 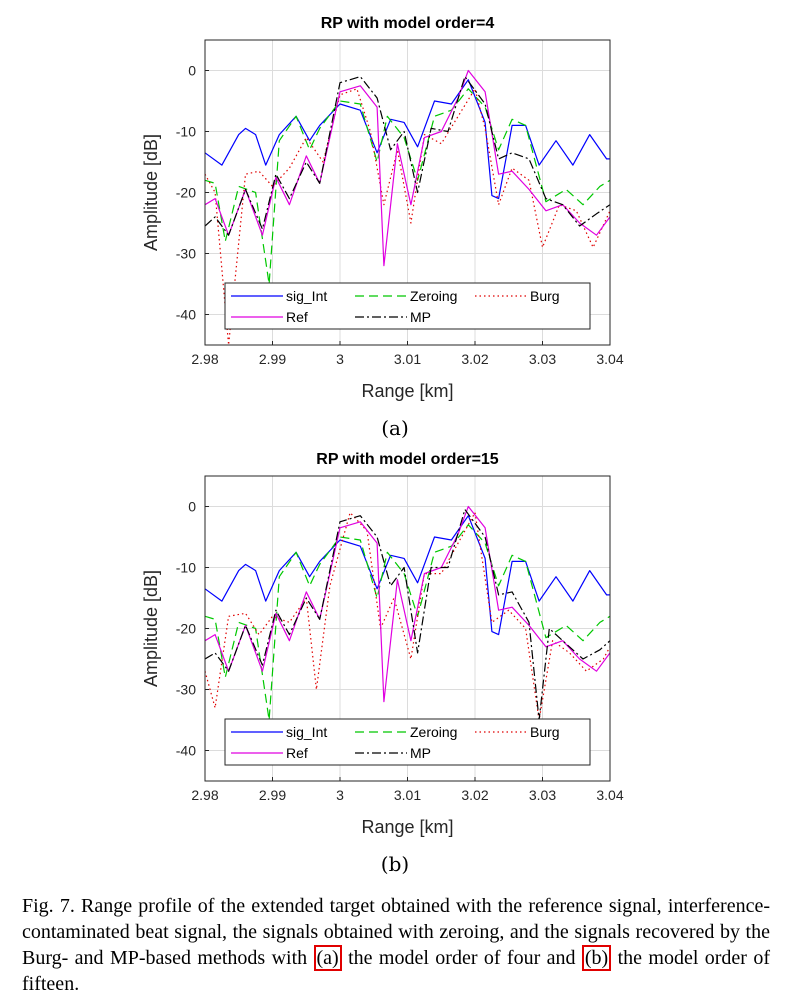 What do you see at coordinates (407, 459) in the screenshot?
I see `chart-title: RP with model order=15` at bounding box center [407, 459].